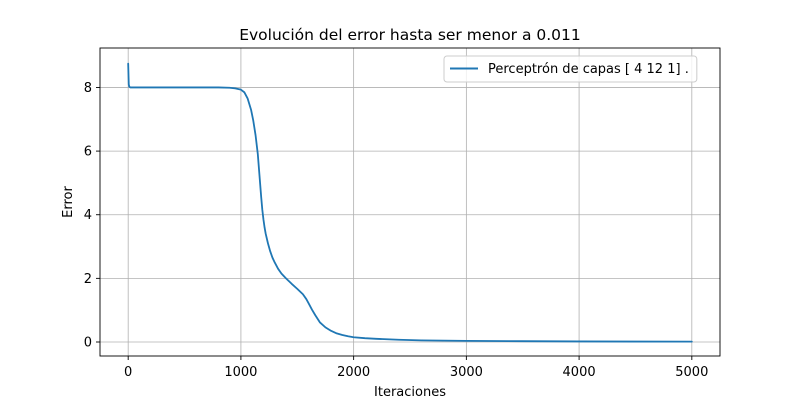  What do you see at coordinates (88, 88) in the screenshot?
I see `y-tick-label: 8` at bounding box center [88, 88].